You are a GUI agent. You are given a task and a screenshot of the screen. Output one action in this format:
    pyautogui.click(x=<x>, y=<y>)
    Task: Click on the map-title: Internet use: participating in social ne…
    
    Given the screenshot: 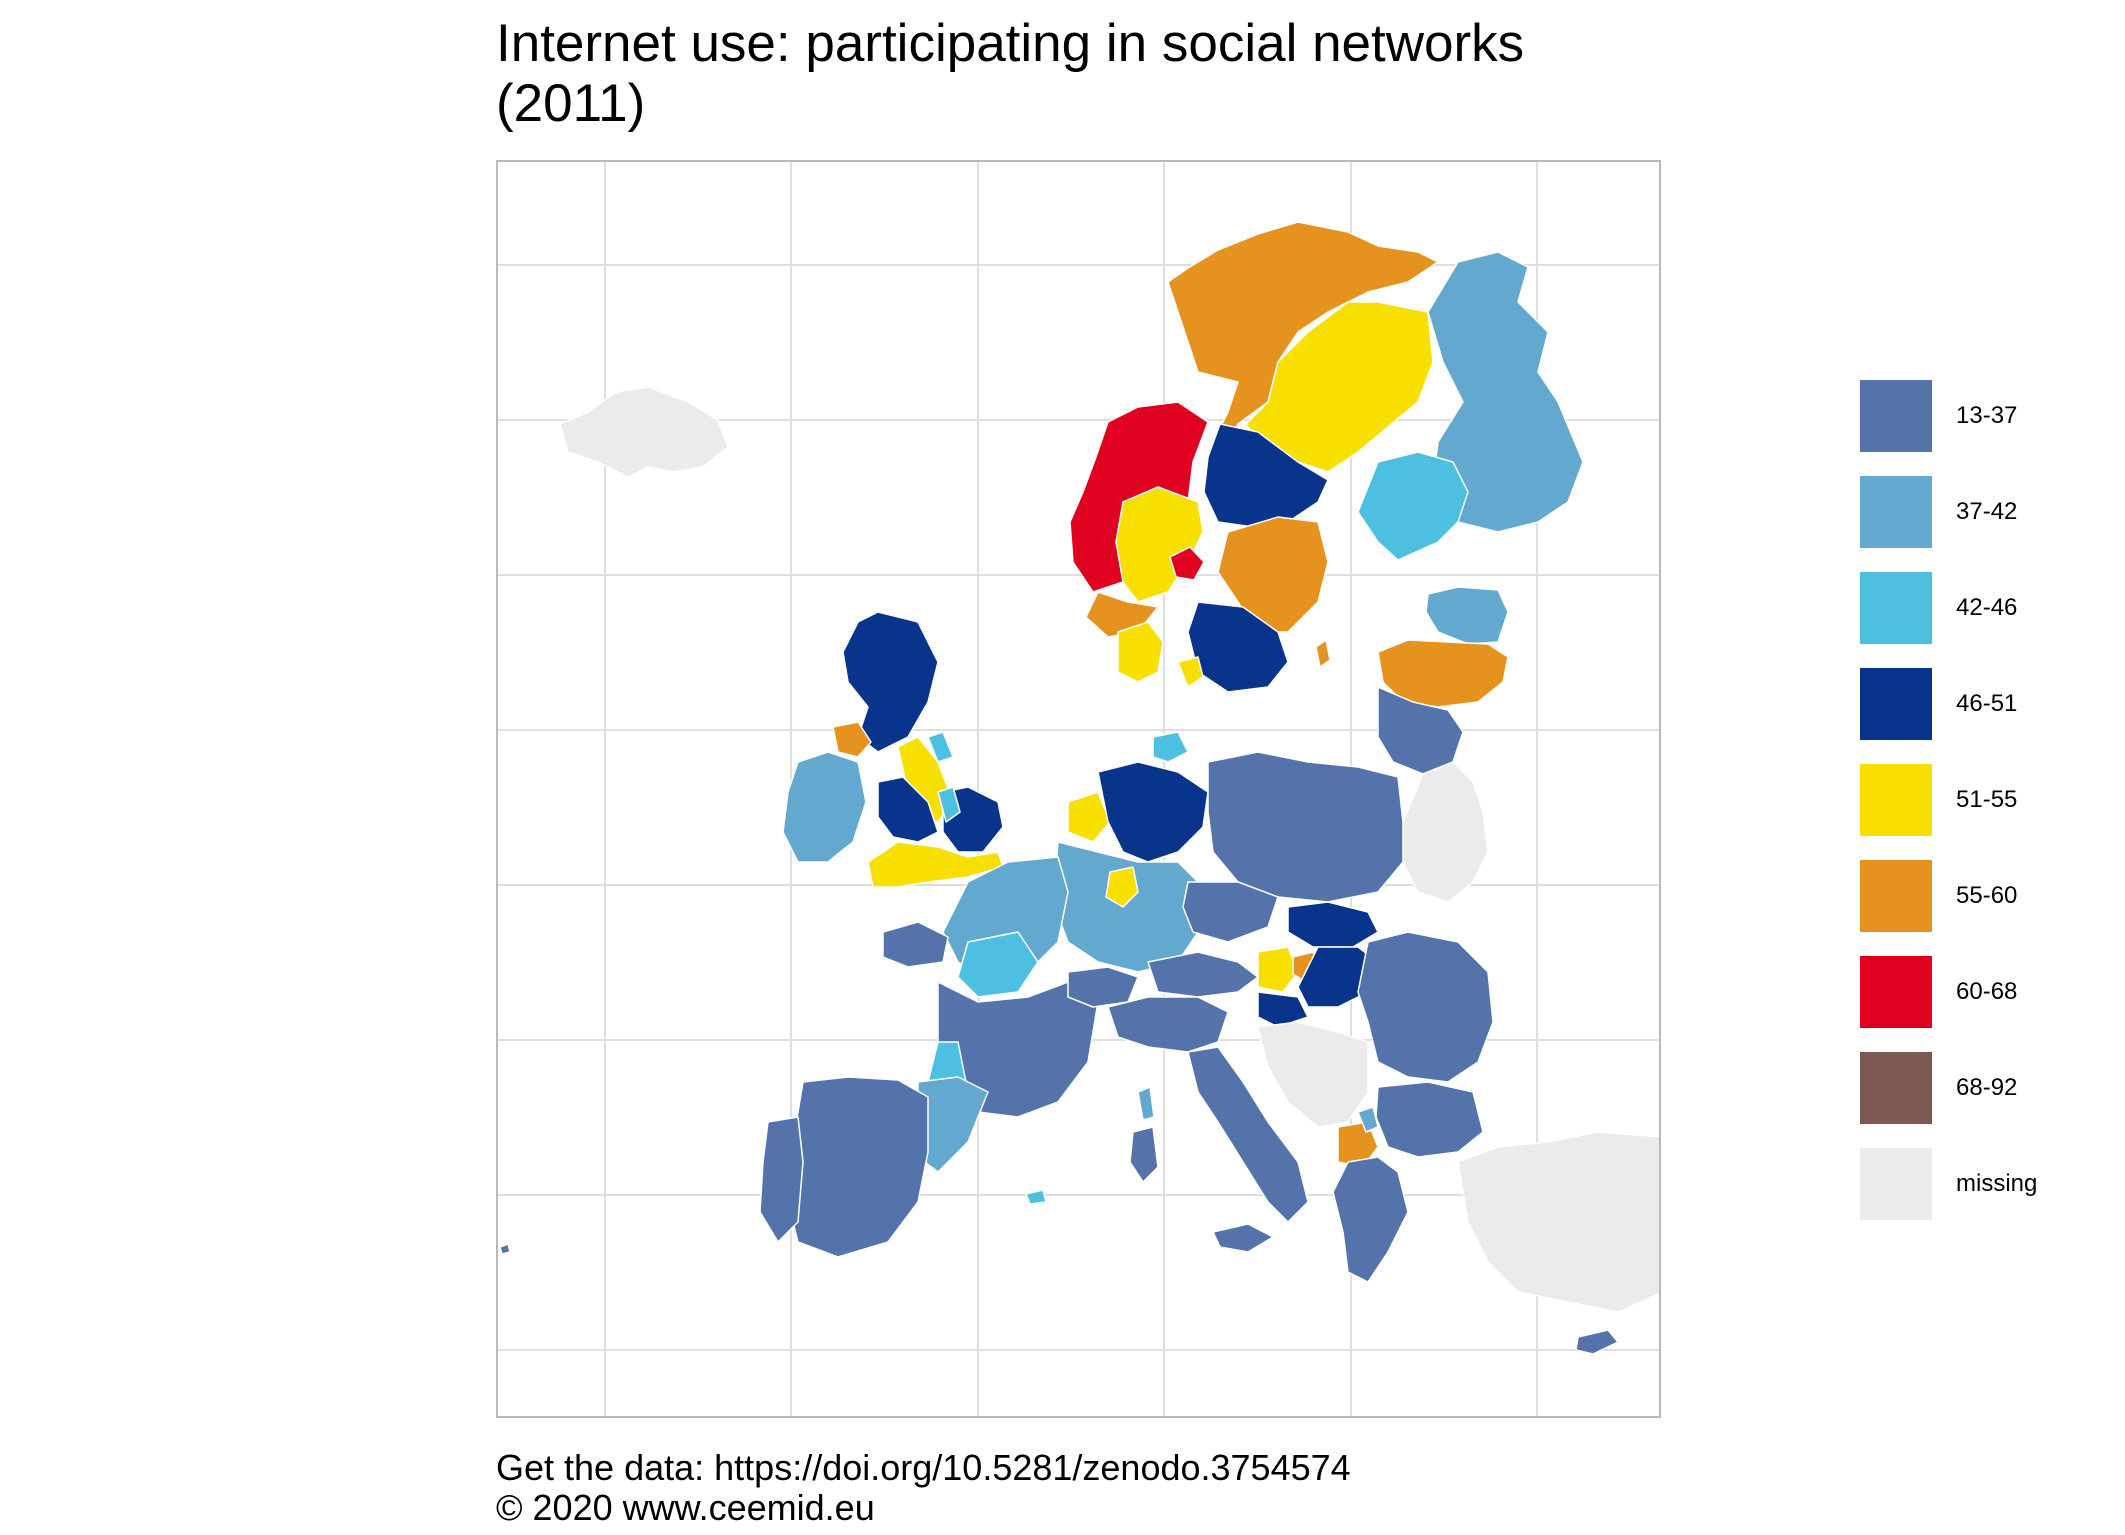 What is the action you would take?
    pyautogui.click(x=1010, y=74)
    